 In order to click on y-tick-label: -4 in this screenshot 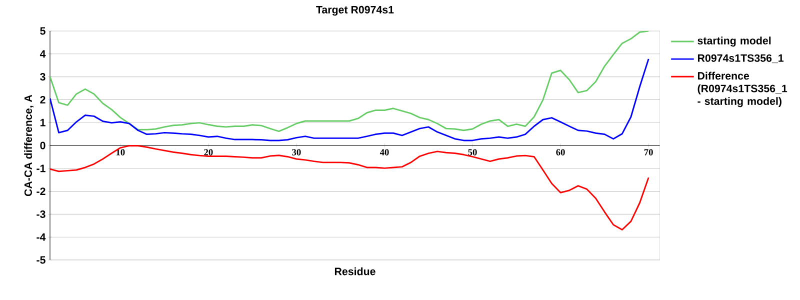, I will do `click(41, 237)`.